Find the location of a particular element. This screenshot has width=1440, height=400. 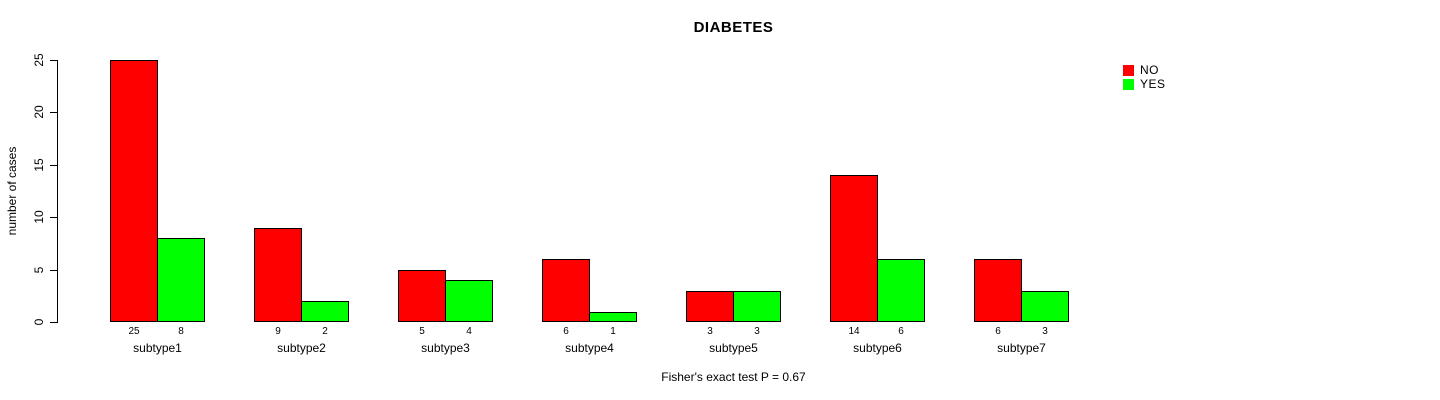

bar-no-subtype7 is located at coordinates (998, 290).